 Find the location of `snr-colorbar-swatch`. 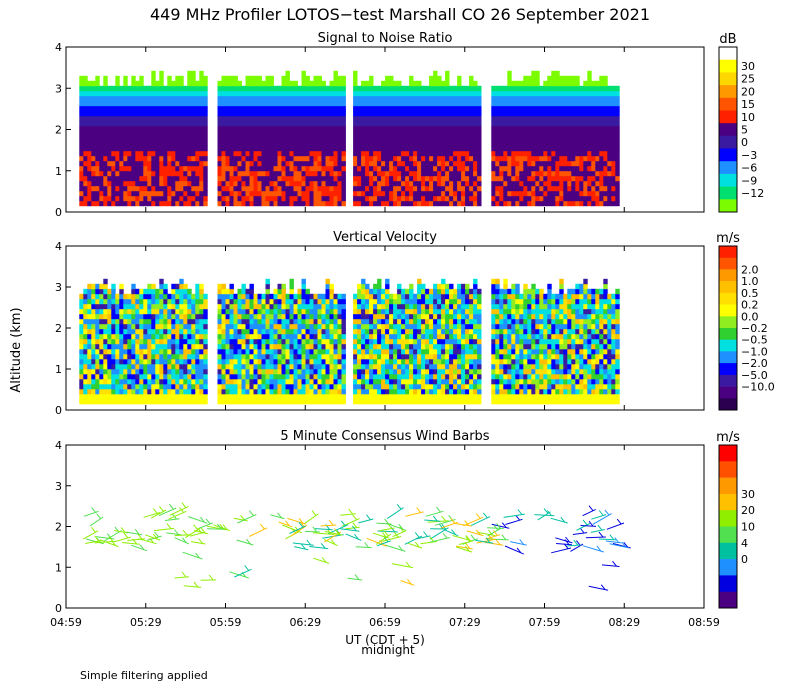

snr-colorbar-swatch is located at coordinates (728, 104).